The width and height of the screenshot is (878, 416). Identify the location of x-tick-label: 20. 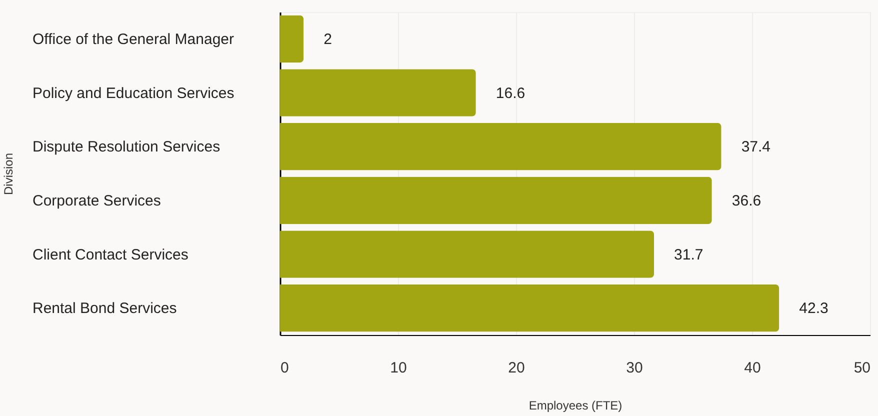
(516, 368).